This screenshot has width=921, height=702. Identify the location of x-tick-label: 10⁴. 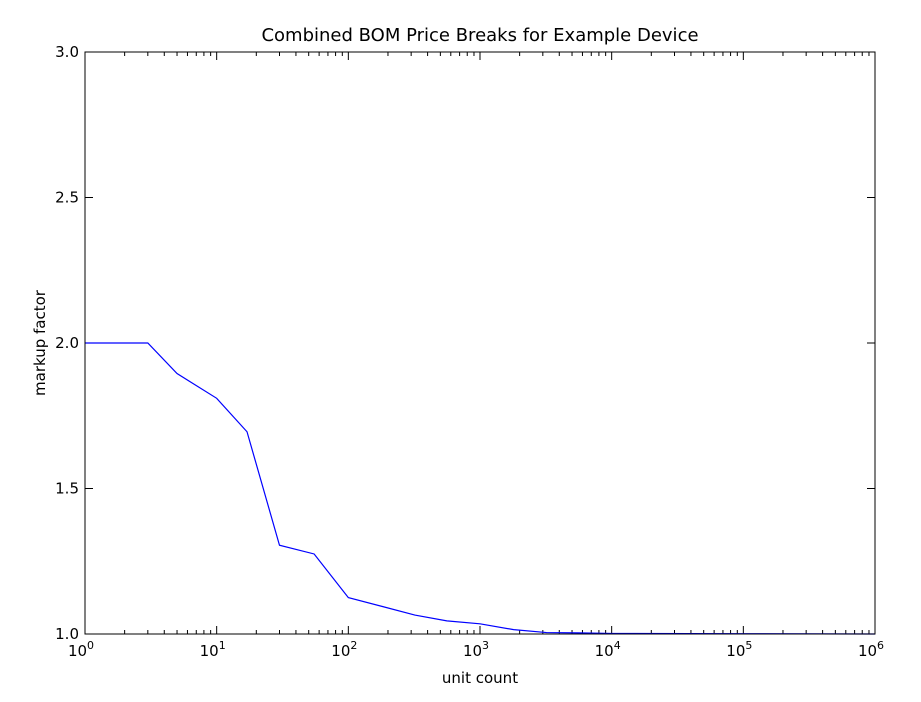
(608, 649).